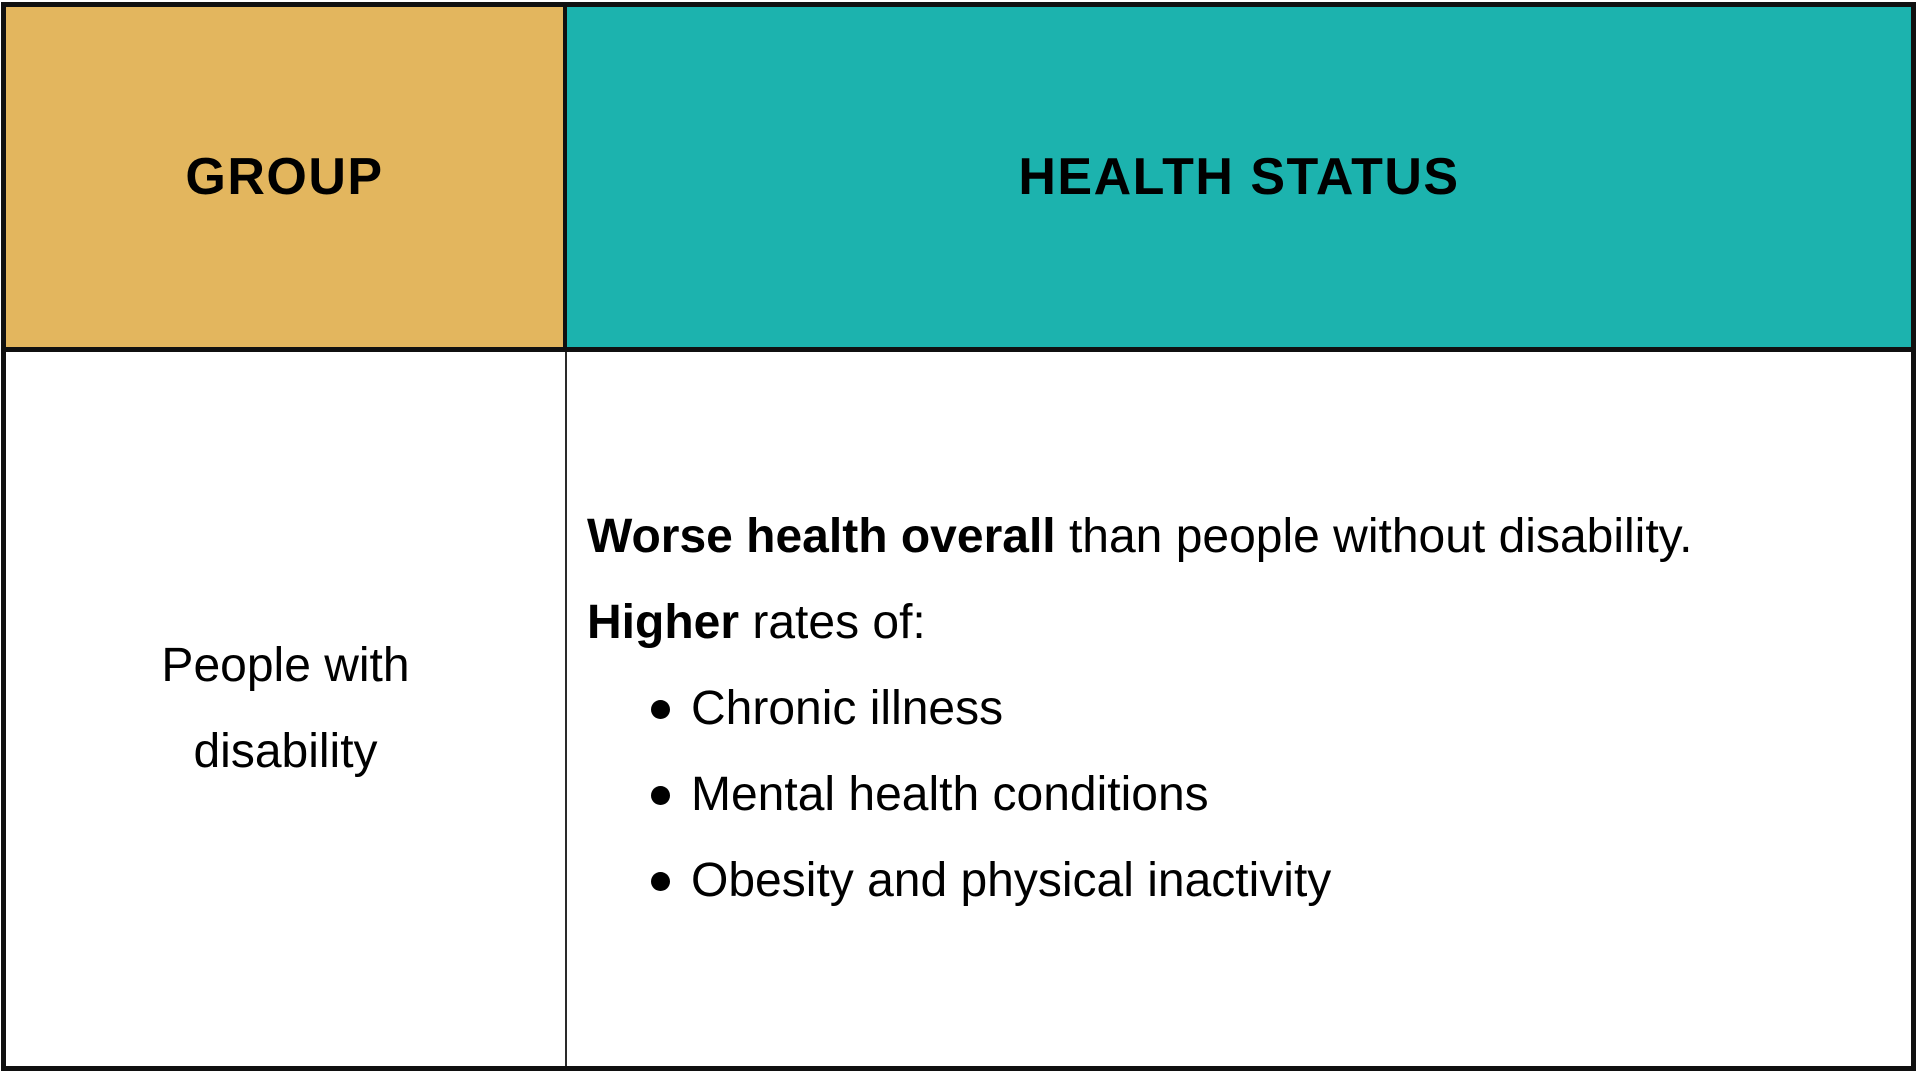  What do you see at coordinates (832, 622) in the screenshot?
I see `higher-rest-text: rates of:` at bounding box center [832, 622].